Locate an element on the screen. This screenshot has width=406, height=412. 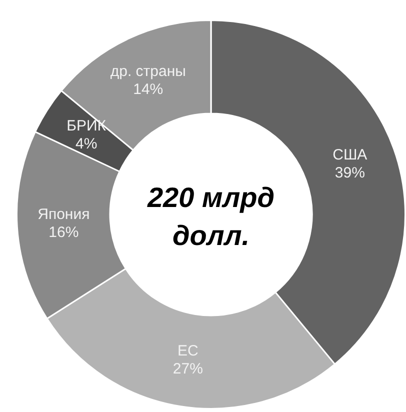
slice-label: ЕС is located at coordinates (187, 351).